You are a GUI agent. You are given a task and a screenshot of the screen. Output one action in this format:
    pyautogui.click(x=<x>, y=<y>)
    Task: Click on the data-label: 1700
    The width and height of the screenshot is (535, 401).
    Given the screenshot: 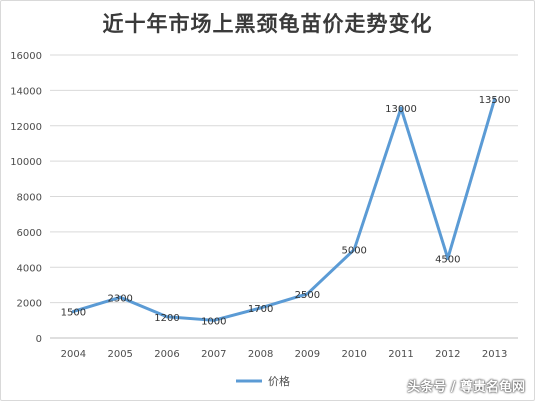 What is the action you would take?
    pyautogui.click(x=260, y=309)
    